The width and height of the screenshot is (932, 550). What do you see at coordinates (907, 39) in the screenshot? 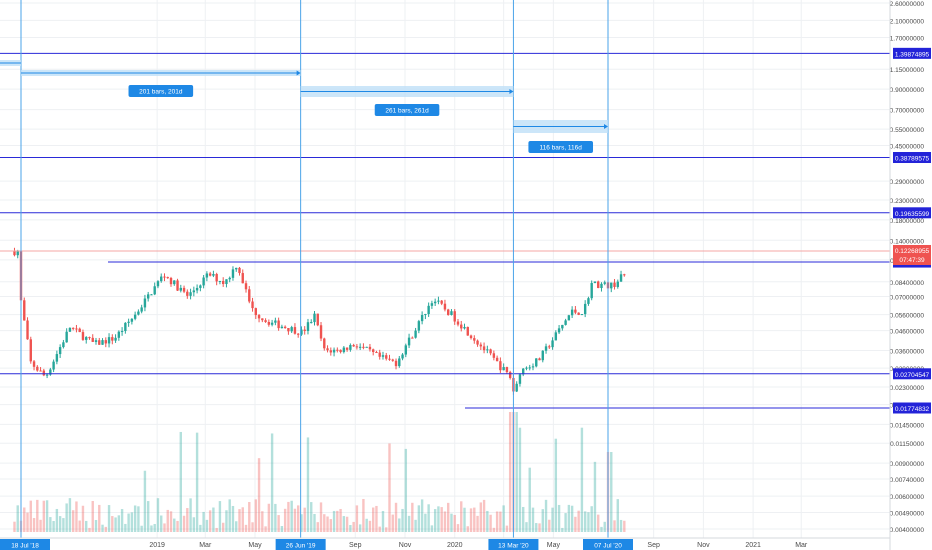
I see `y-tick-label: 1.70000000` at bounding box center [907, 39].